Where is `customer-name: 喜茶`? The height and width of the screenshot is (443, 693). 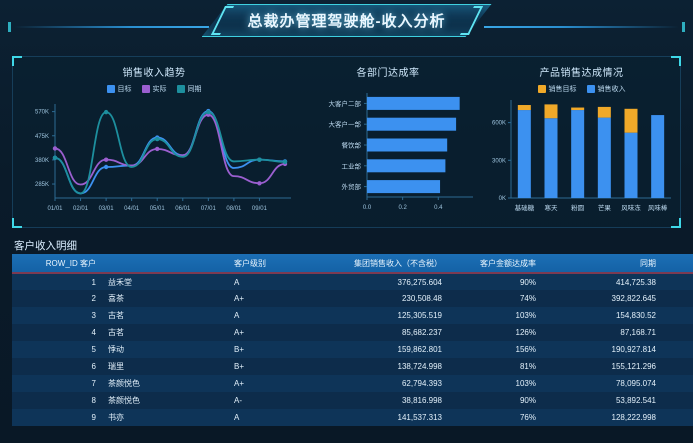
customer-name: 喜茶 is located at coordinates (116, 298).